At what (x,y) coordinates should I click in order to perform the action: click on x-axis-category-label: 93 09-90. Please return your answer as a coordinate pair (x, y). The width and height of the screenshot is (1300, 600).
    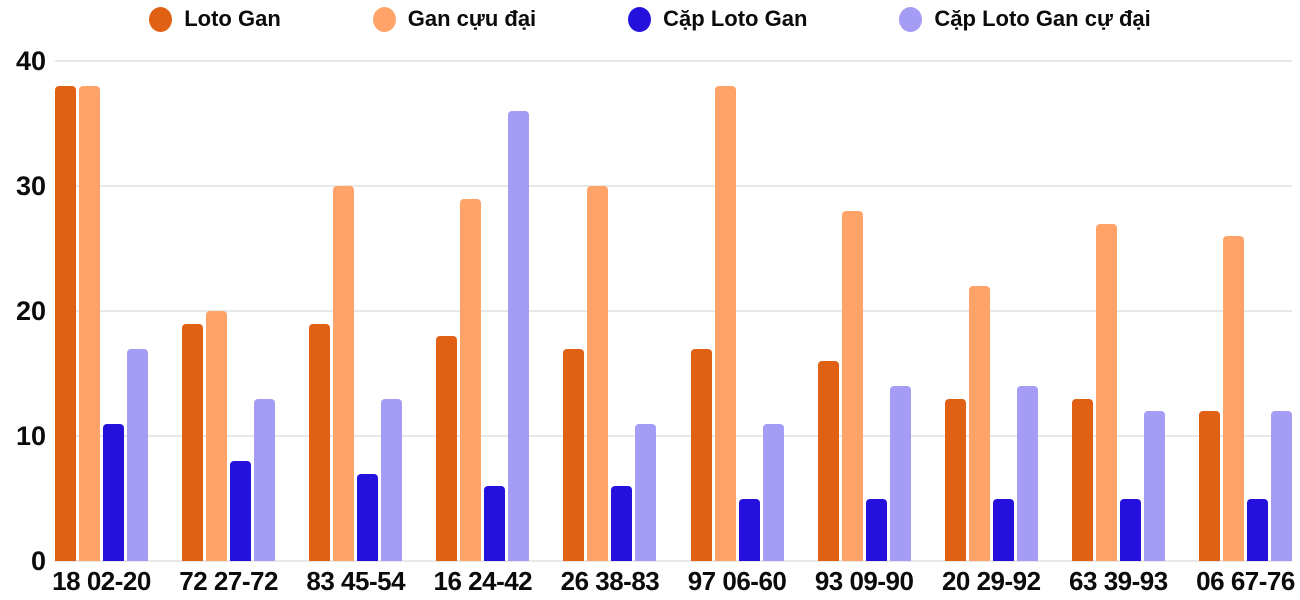
    Looking at the image, I should click on (864, 581).